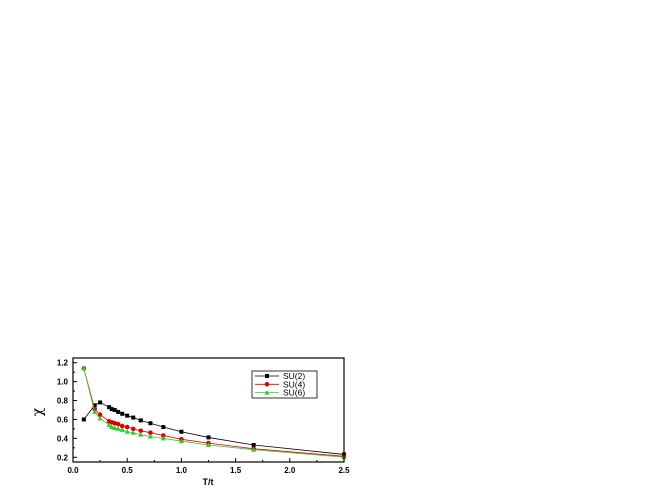 Image resolution: width=664 pixels, height=498 pixels. What do you see at coordinates (63, 419) in the screenshot?
I see `y-tick-label: 0.6` at bounding box center [63, 419].